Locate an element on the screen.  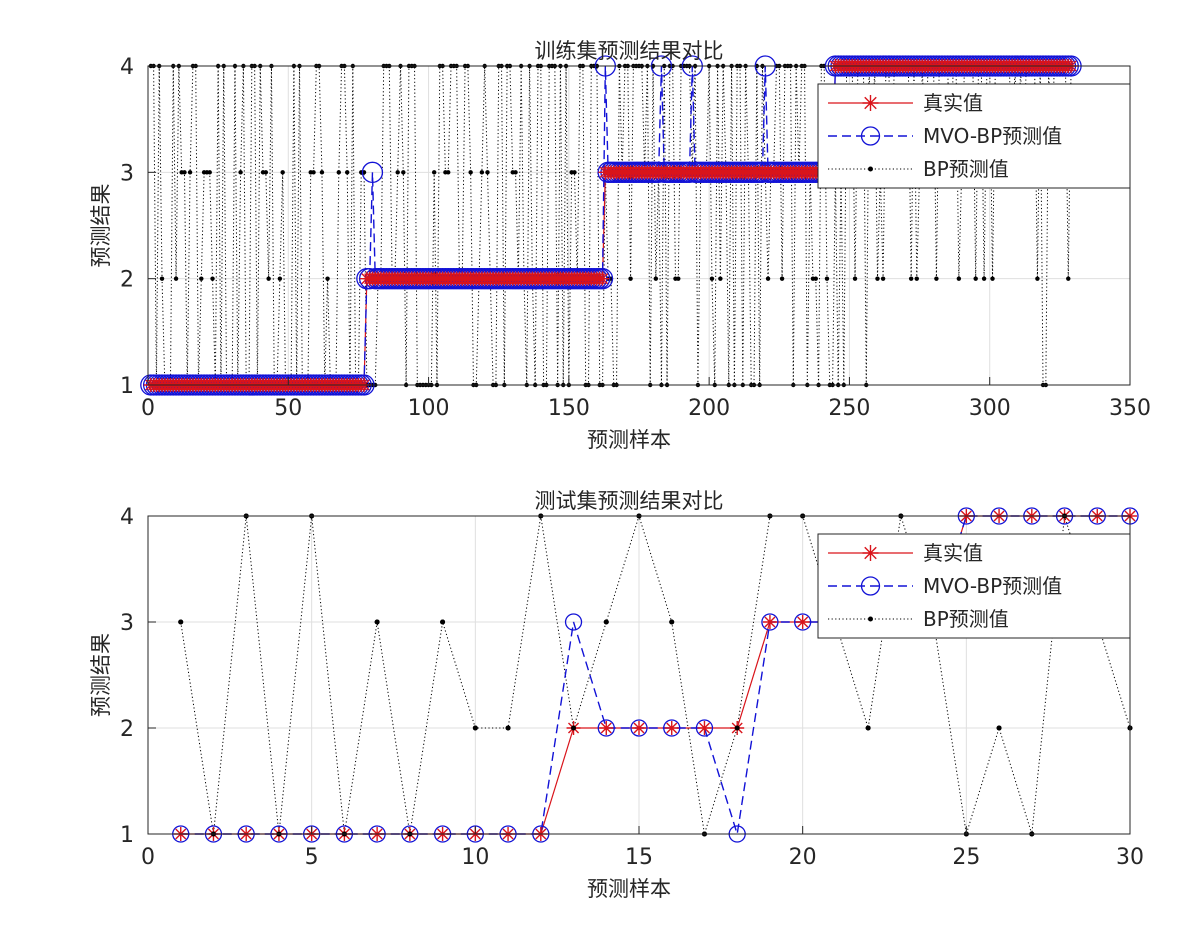
train-xtick-label-3: 150 is located at coordinates (569, 408).